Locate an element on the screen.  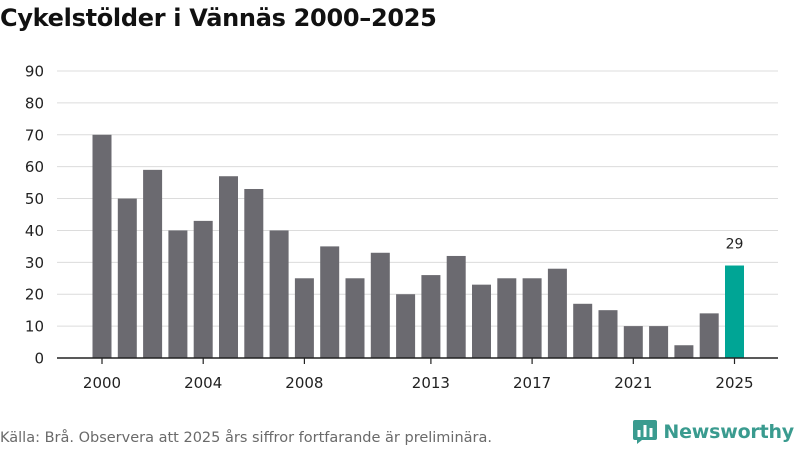
y-tick-label: 0 is located at coordinates (39, 359).